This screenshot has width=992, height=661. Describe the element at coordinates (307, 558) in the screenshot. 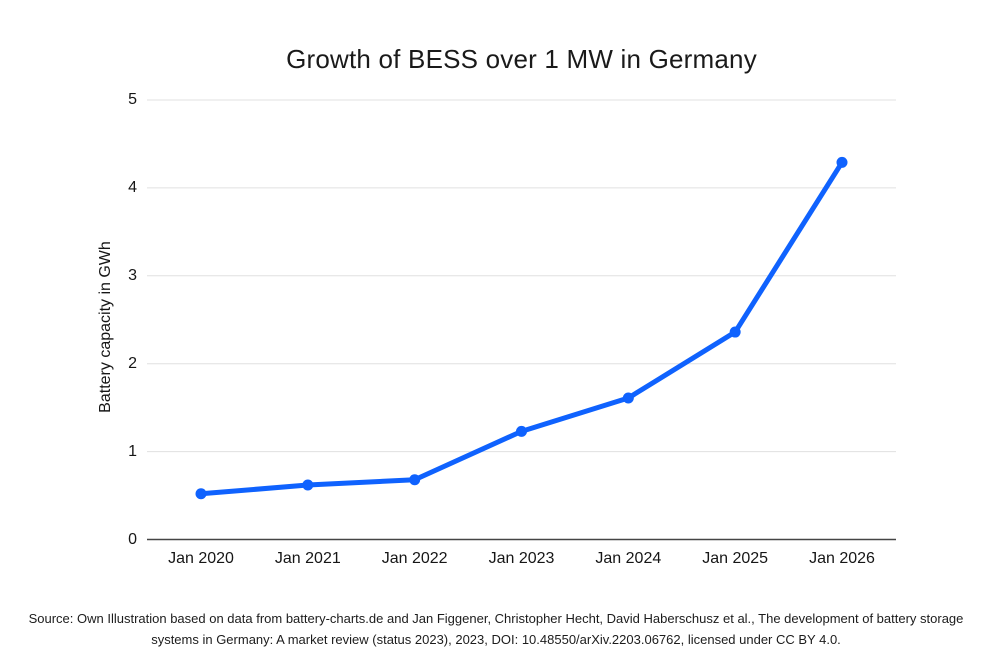

I see `x-tick-label: Jan 2021` at that location.